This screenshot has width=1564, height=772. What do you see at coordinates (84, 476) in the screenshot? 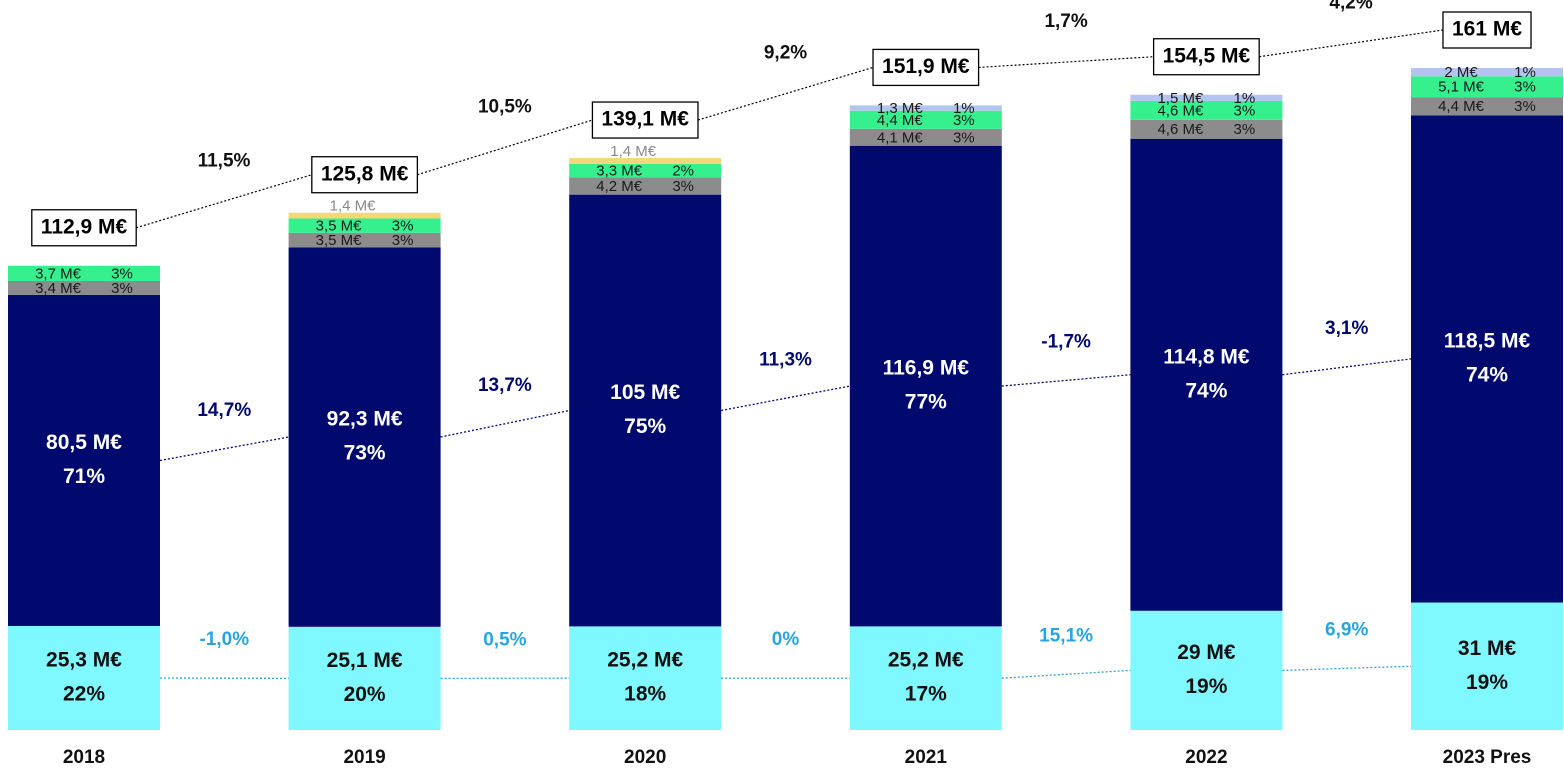
I see `percent-label: 71%` at bounding box center [84, 476].